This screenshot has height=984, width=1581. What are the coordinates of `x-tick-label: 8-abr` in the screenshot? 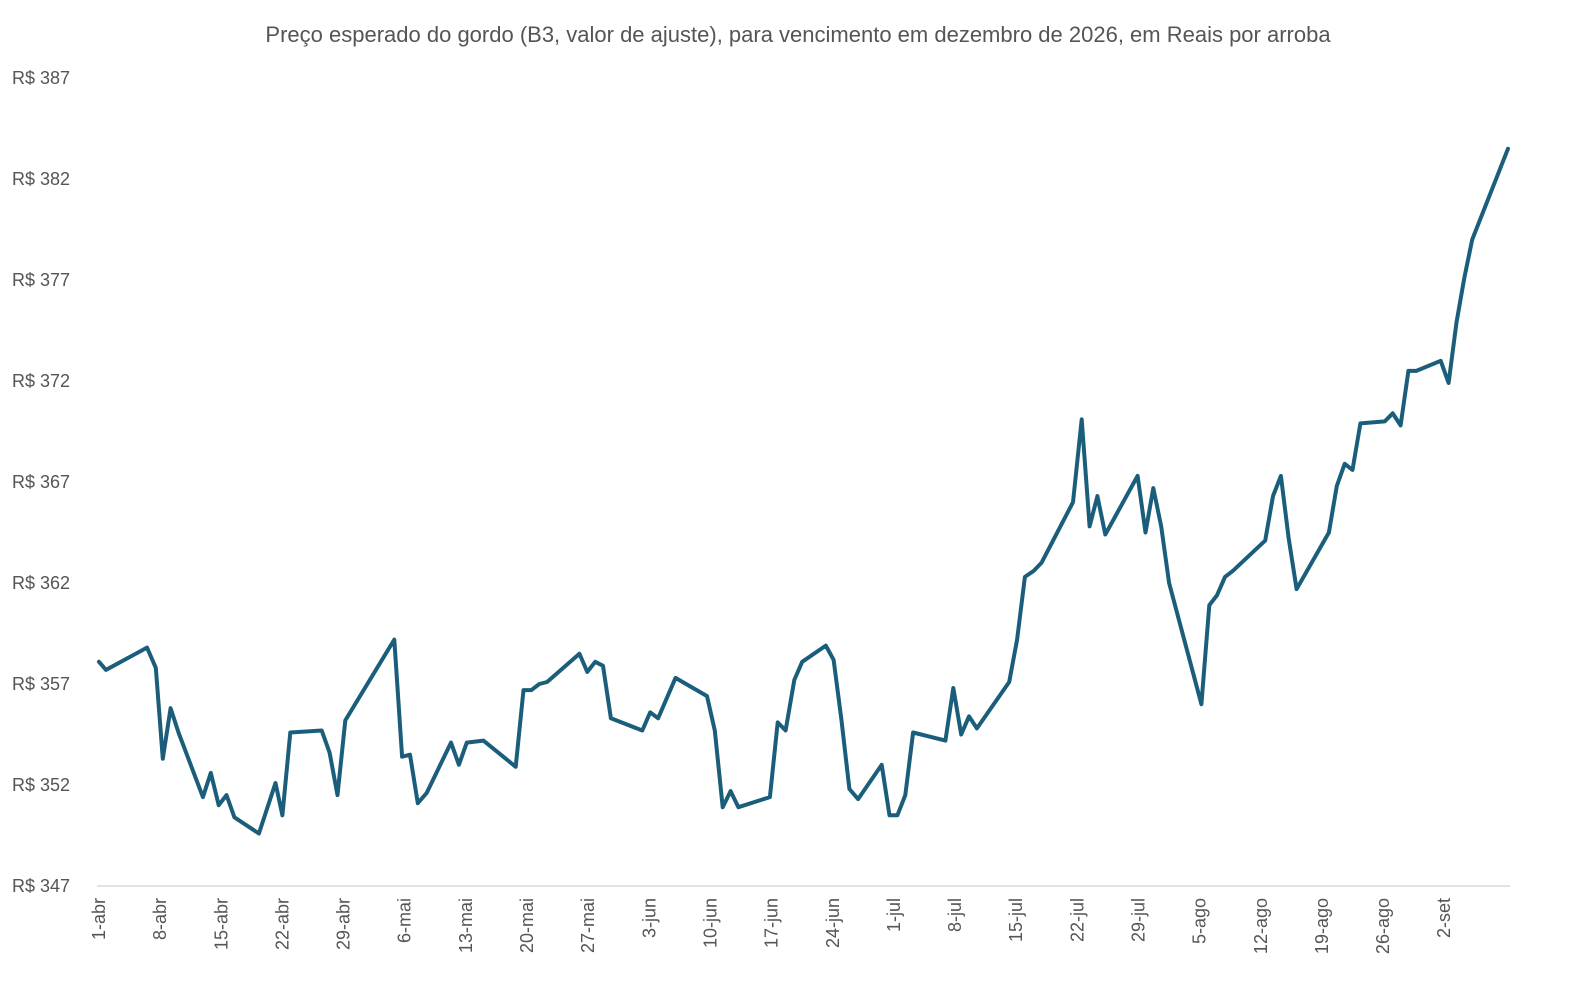 It's located at (160, 919).